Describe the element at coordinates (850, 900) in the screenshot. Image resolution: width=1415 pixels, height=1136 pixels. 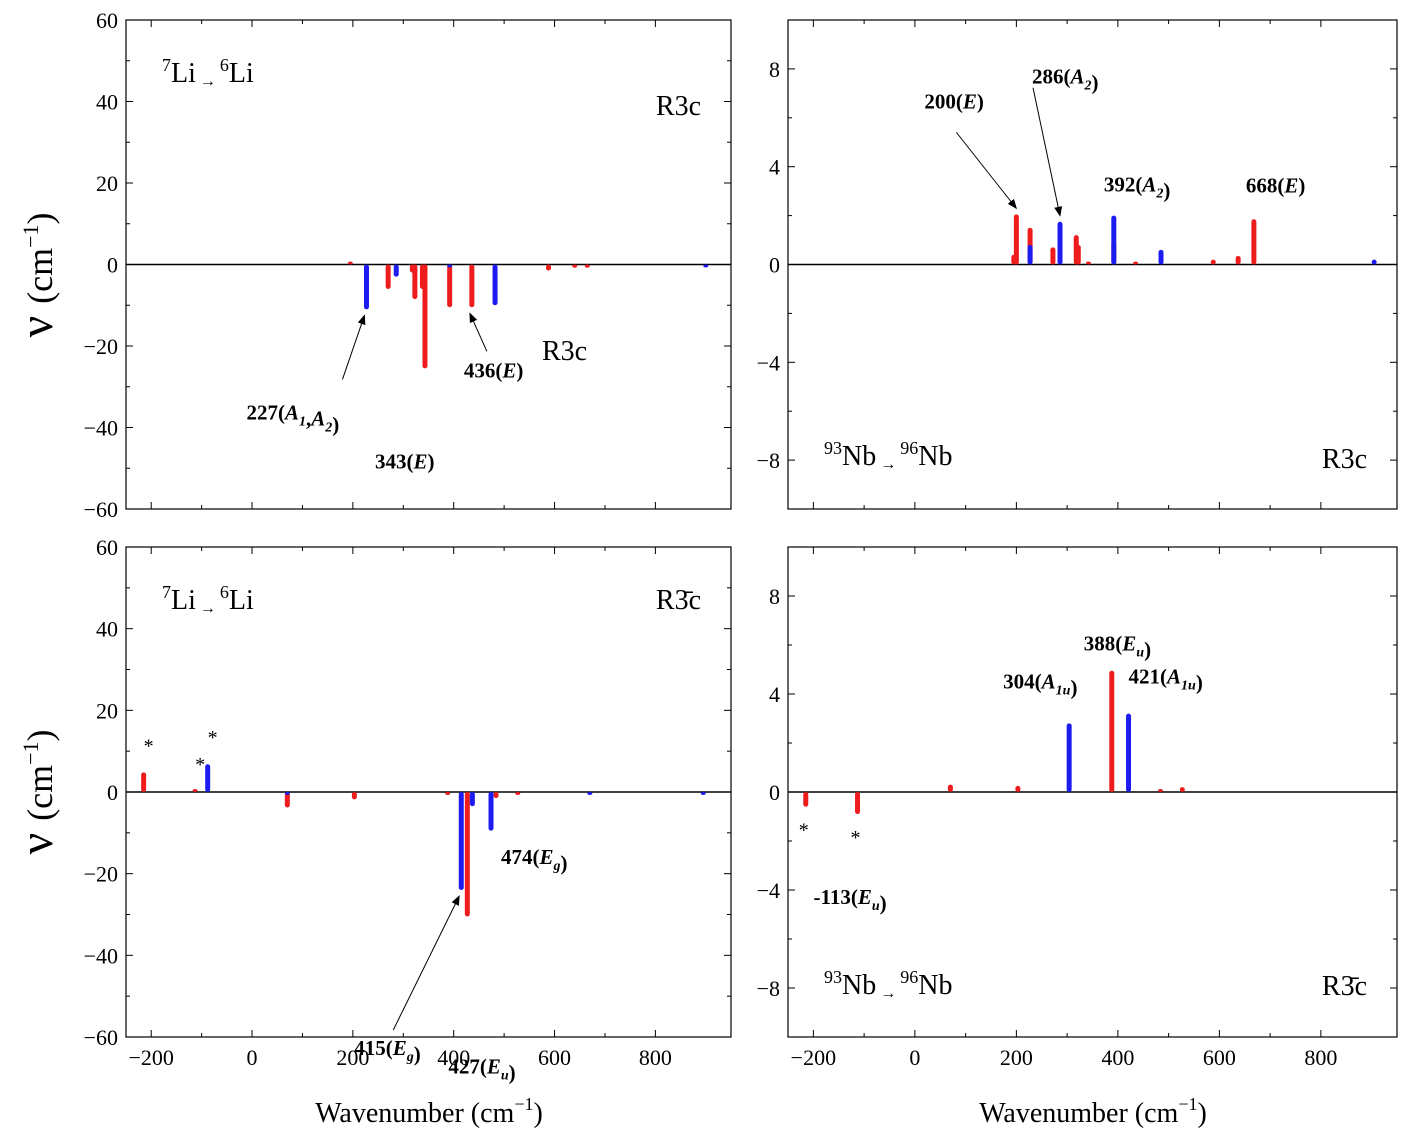
I see `annotation-neg113: -113(Eu)` at that location.